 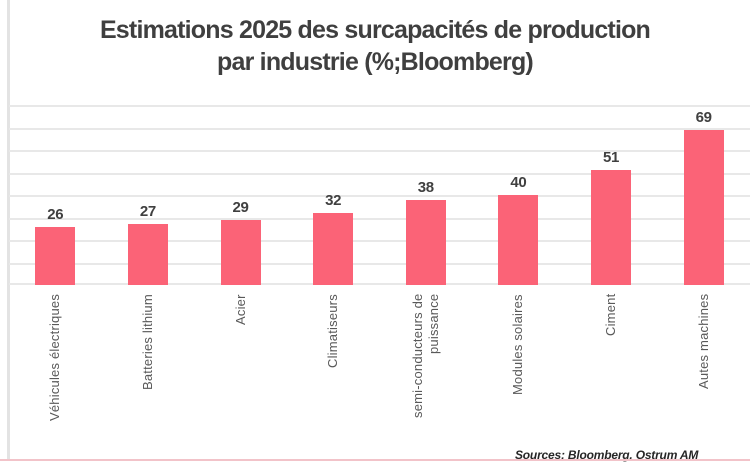 I want to click on bar-value-label: 27, so click(x=147, y=212).